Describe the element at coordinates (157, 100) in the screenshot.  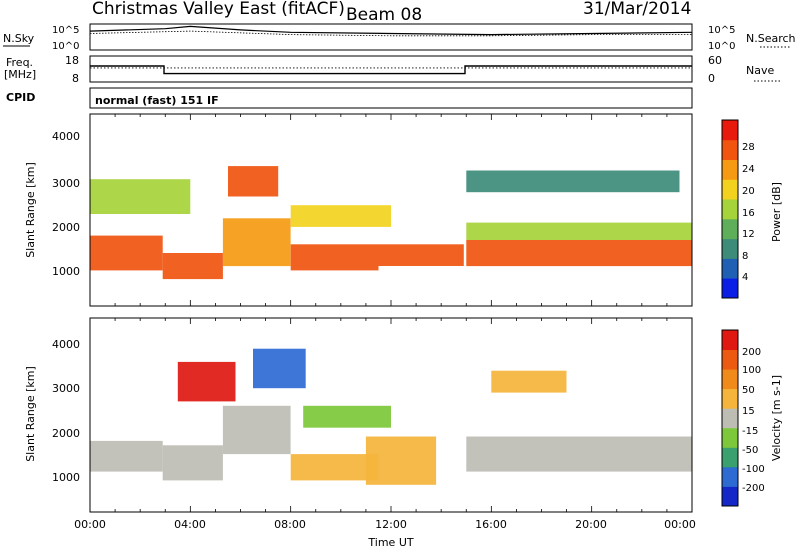
I see `cpid-text: normal (fast) 151 IF` at that location.